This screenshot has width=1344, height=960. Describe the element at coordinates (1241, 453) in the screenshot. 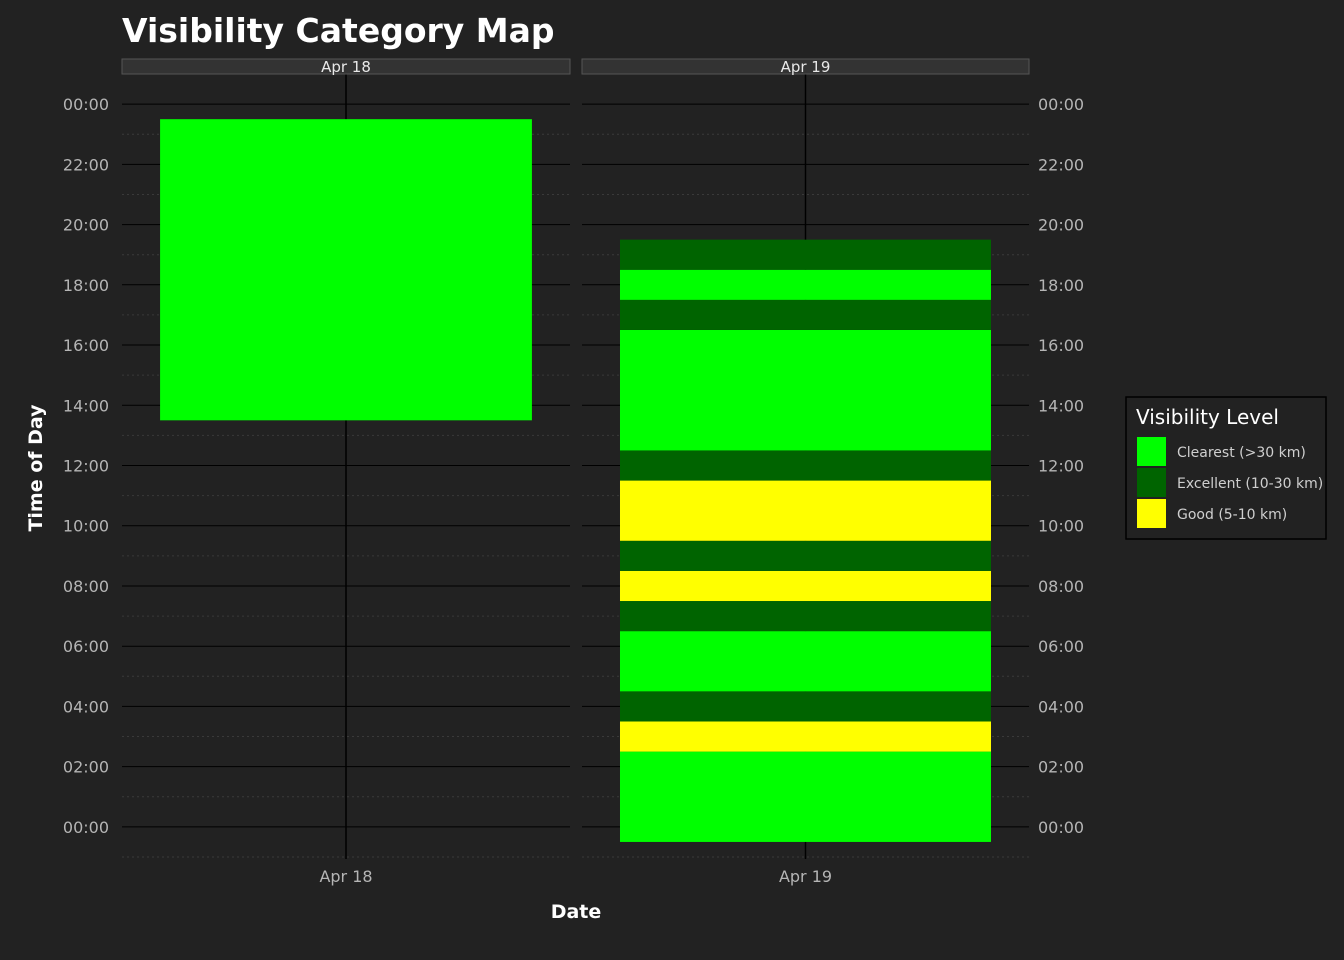

I see `legend-label: Clearest (>30 km)` at that location.